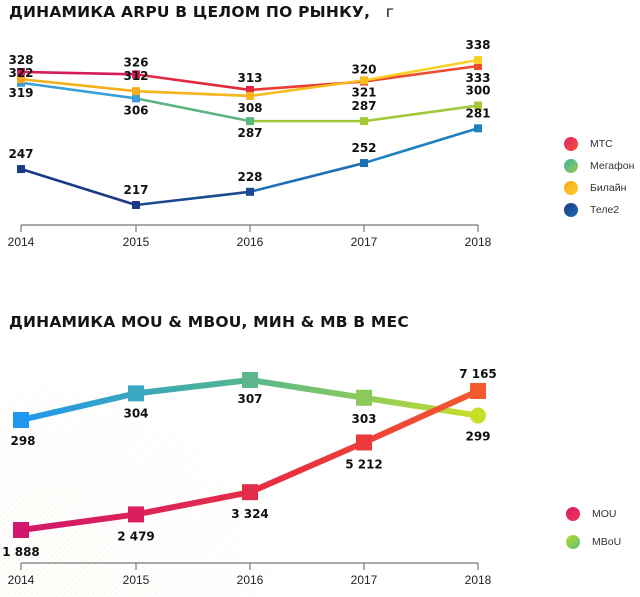  What do you see at coordinates (478, 374) in the screenshot?
I see `mou-data-label: 7 165` at bounding box center [478, 374].